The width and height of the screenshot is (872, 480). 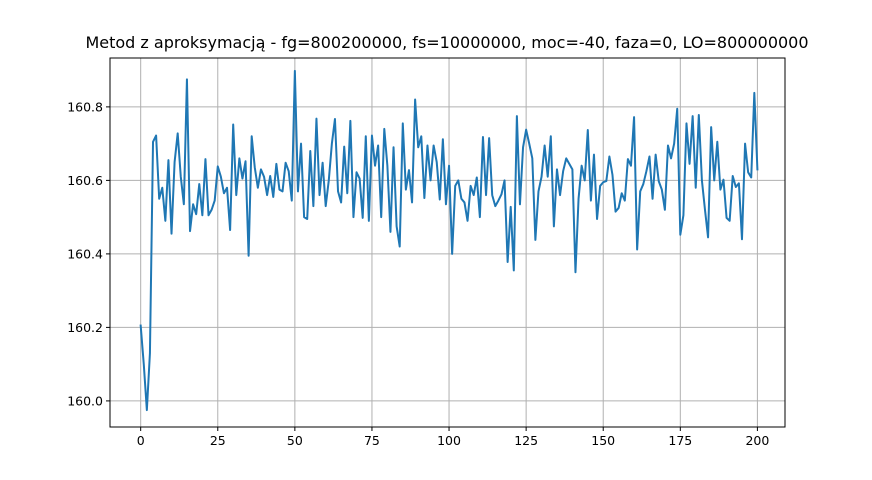 I want to click on y-tick-label: 160.2, so click(x=85, y=327).